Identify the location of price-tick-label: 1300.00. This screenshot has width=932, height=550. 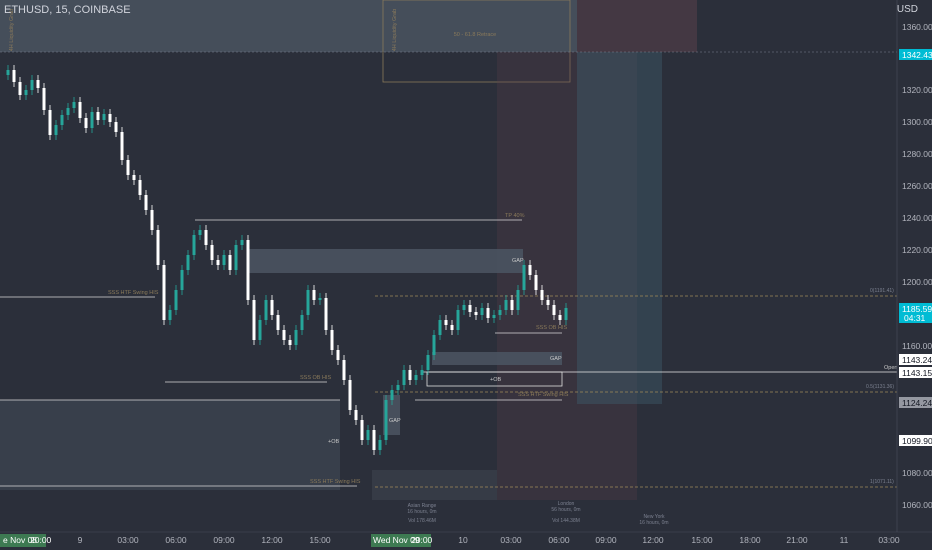
(917, 122).